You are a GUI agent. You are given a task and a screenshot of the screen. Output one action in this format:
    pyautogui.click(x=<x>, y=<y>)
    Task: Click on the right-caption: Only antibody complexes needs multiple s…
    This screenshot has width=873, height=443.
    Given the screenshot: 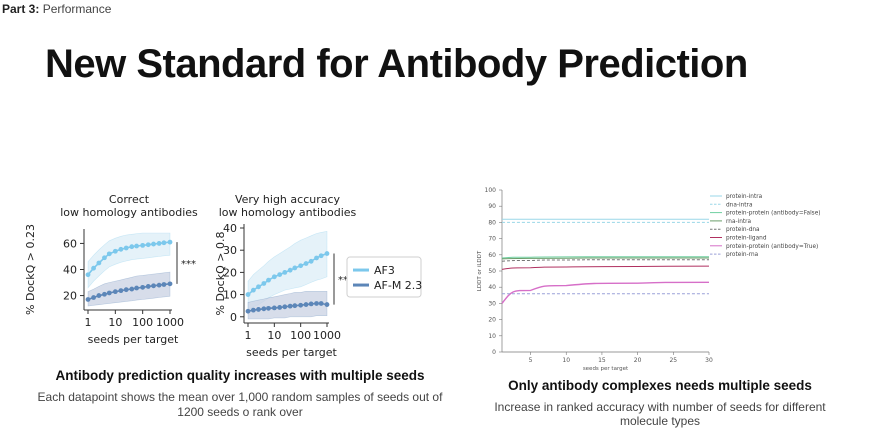 What is the action you would take?
    pyautogui.click(x=660, y=385)
    